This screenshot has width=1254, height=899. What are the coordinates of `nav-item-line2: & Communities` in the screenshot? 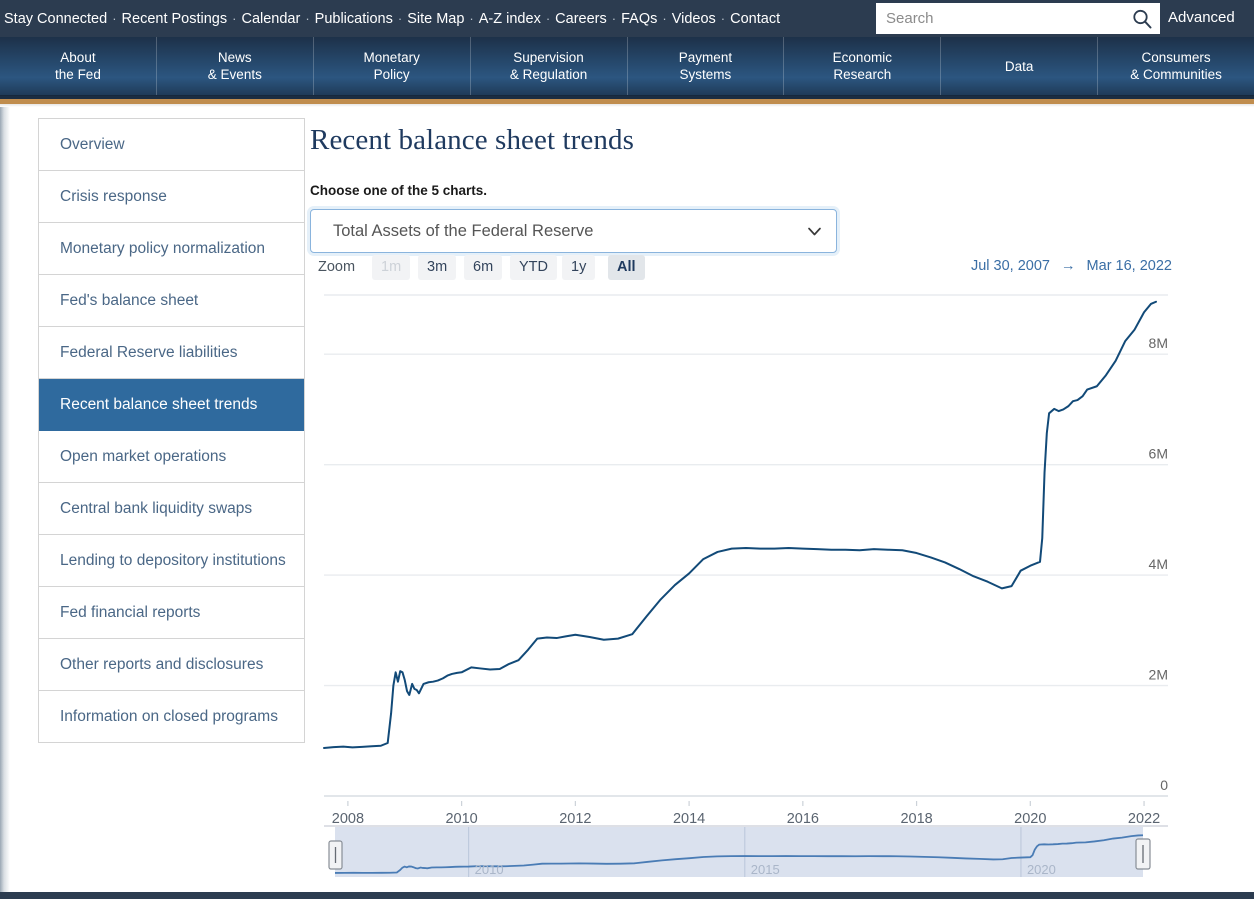 It's located at (1176, 74).